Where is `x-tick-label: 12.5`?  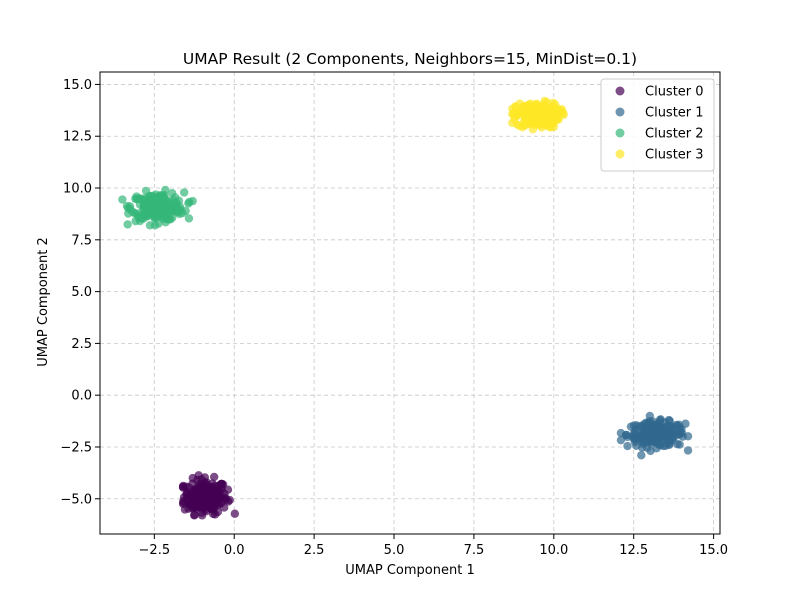
x-tick-label: 12.5 is located at coordinates (633, 550).